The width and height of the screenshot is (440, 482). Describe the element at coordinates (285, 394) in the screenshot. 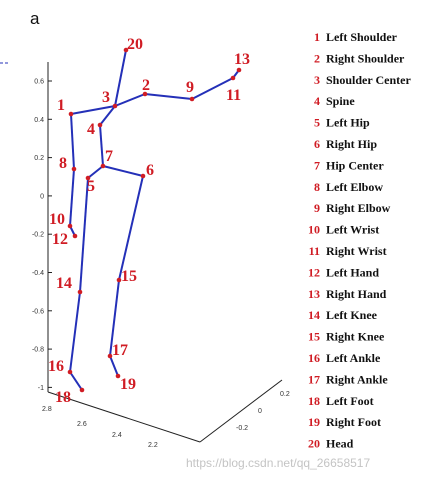

I see `side-tick-label: 0.2` at that location.